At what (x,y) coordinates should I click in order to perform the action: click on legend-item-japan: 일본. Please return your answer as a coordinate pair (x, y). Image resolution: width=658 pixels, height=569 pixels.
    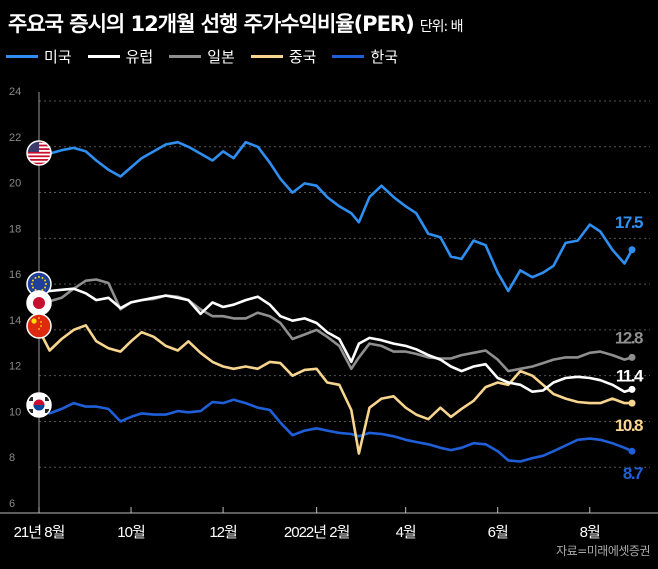
    Looking at the image, I should click on (202, 56).